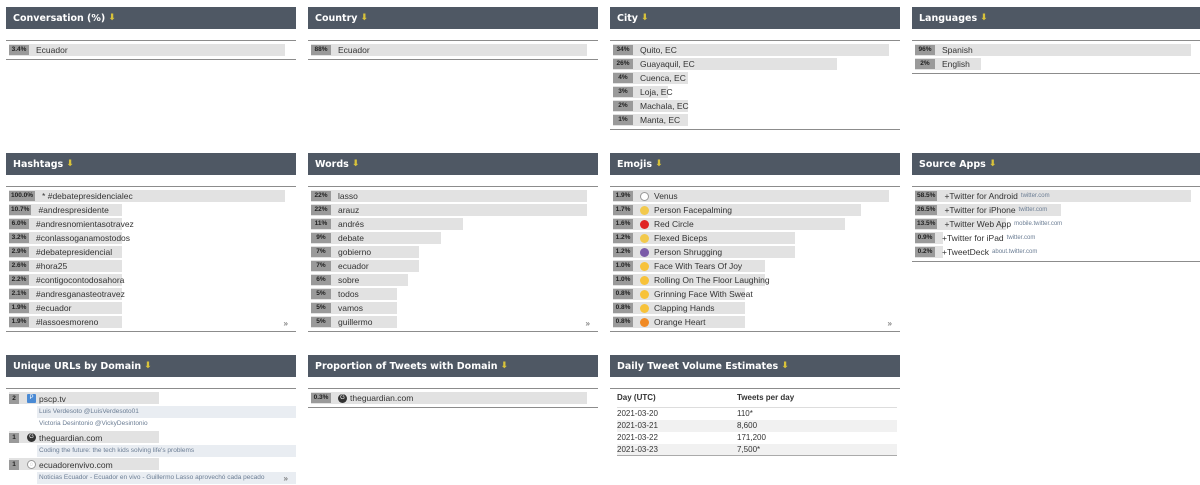 This screenshot has height=485, width=1200. Describe the element at coordinates (956, 64) in the screenshot. I see `item-text: English` at that location.